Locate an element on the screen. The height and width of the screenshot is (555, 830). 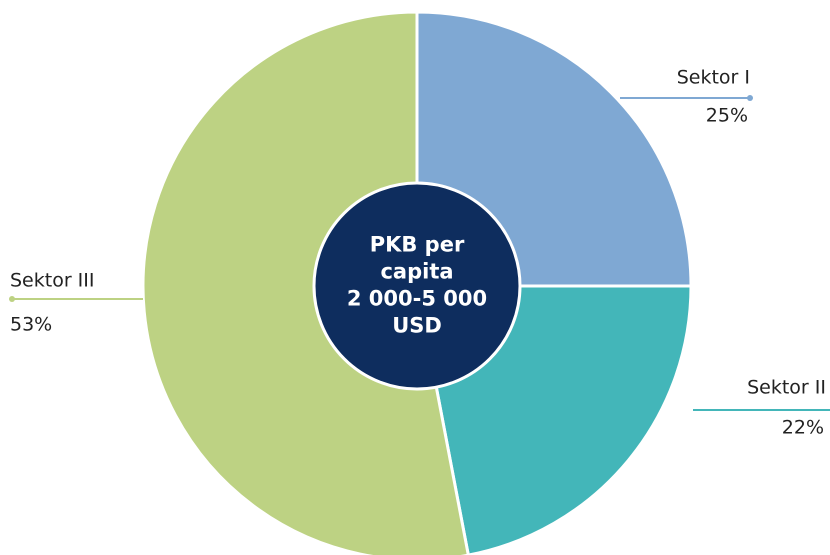
value-label: 22% is located at coordinates (803, 428).